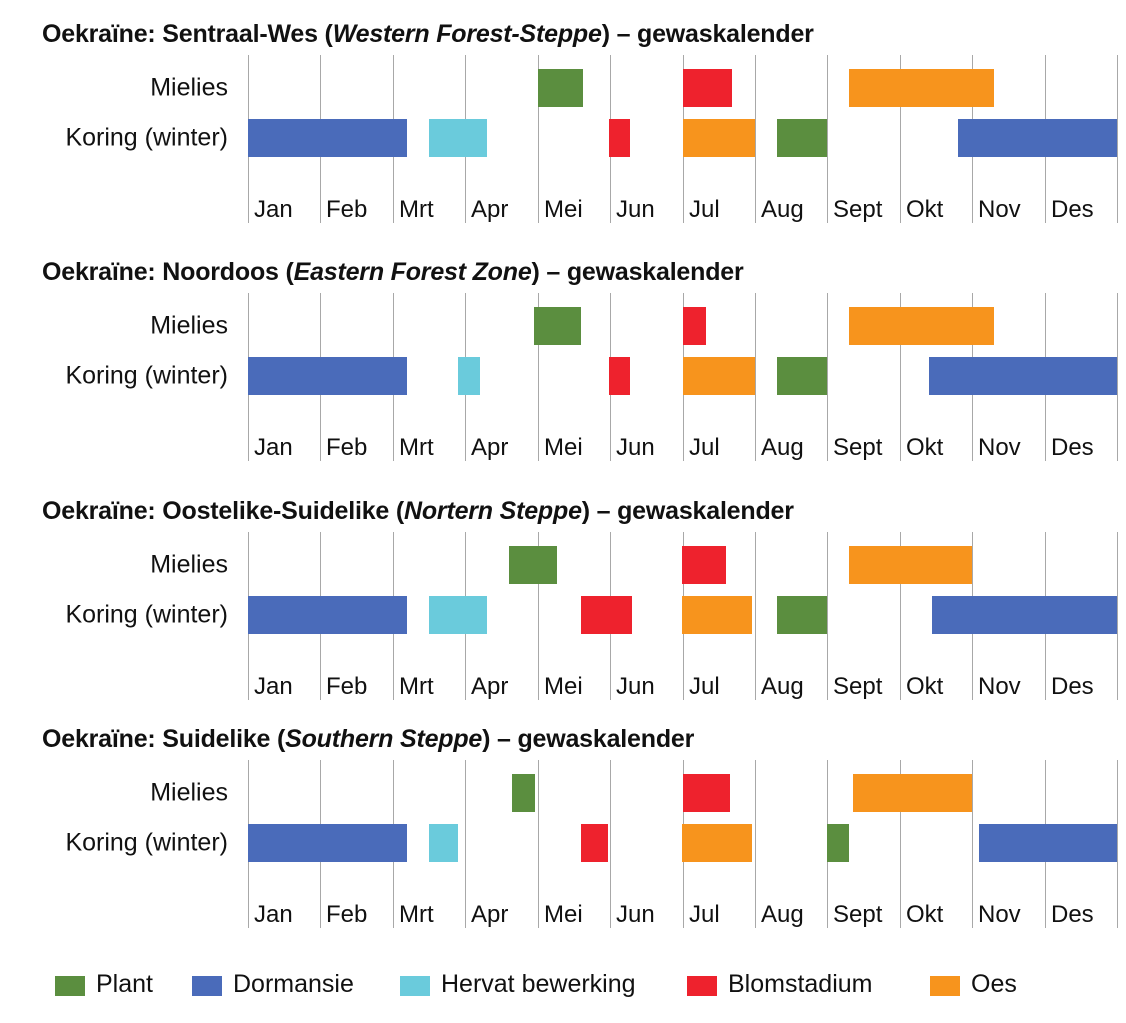  I want to click on legend-swatch-harvest, so click(945, 986).